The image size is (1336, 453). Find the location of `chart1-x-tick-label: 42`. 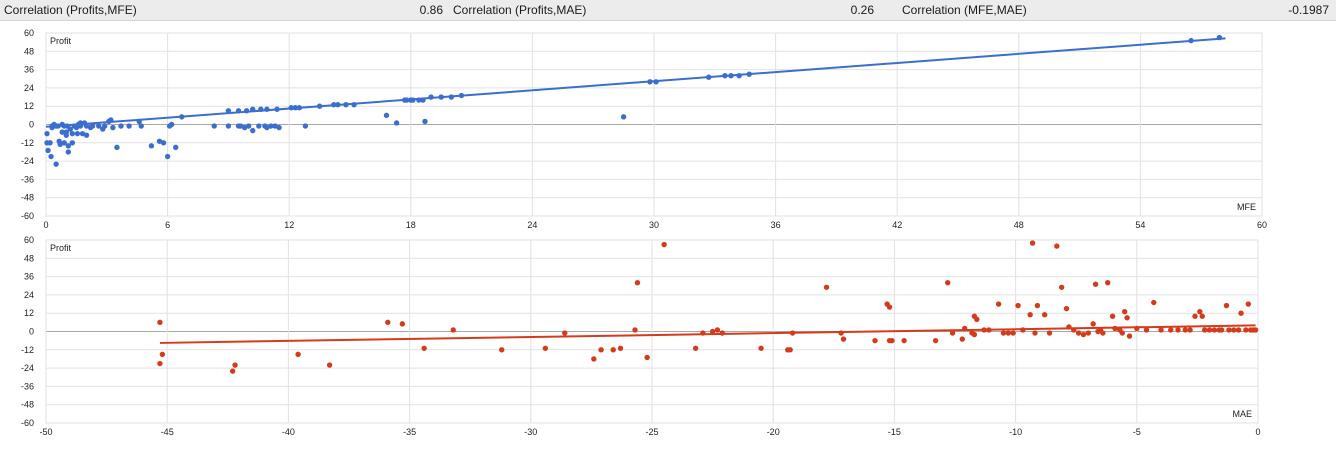

chart1-x-tick-label: 42 is located at coordinates (897, 225).